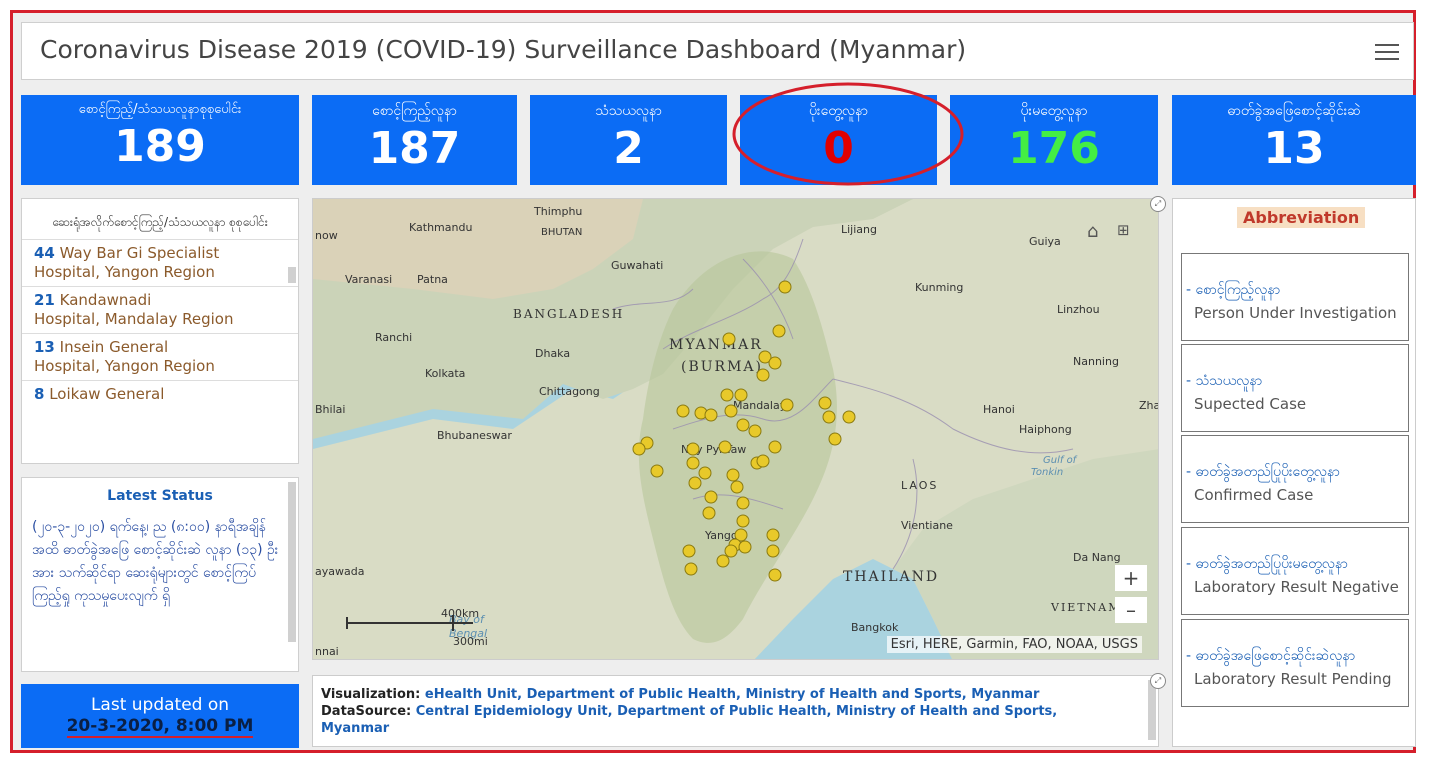  What do you see at coordinates (160, 705) in the screenshot?
I see `last-updated-label: Last updated on` at bounding box center [160, 705].